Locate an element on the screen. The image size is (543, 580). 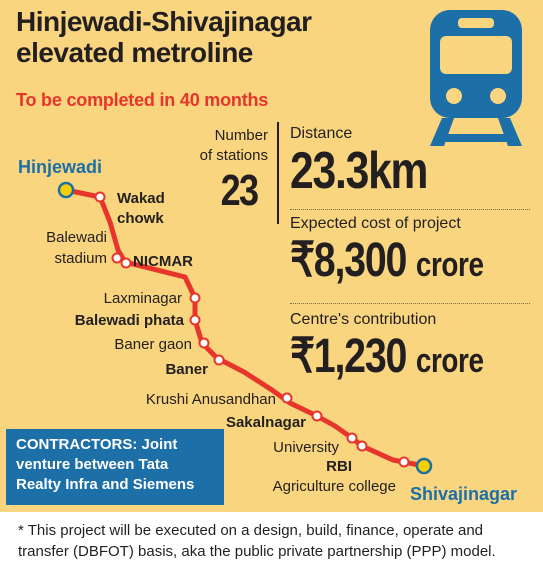
stat-cost: Expected cost of project ₹8,300 crore is located at coordinates (404, 256).